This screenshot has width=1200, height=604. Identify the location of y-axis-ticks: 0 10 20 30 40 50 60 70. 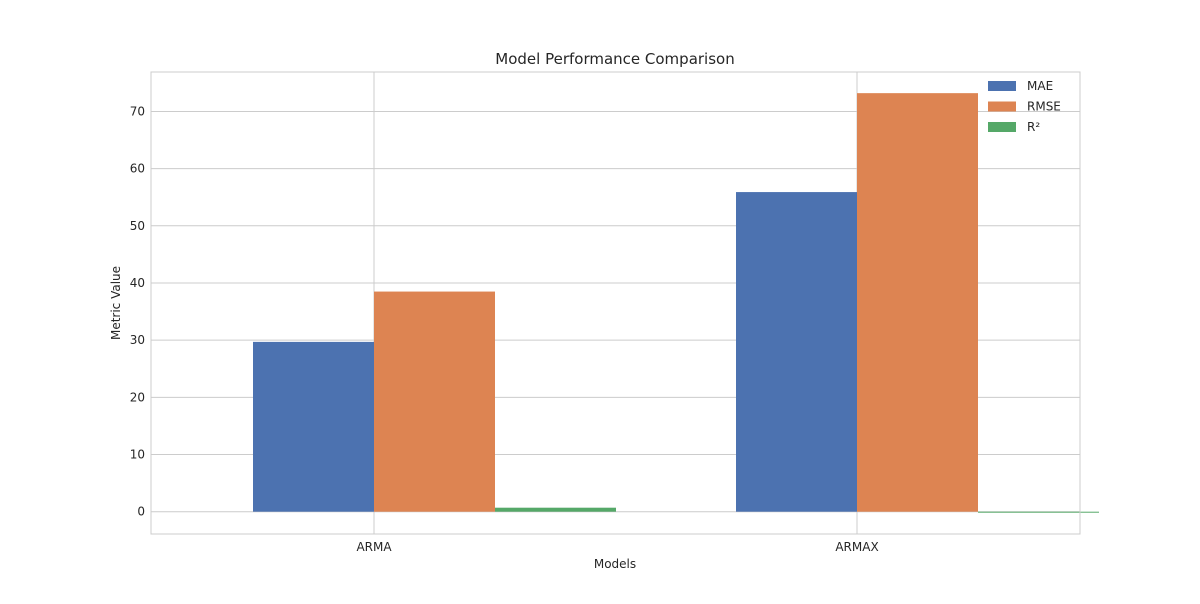
(137, 311).